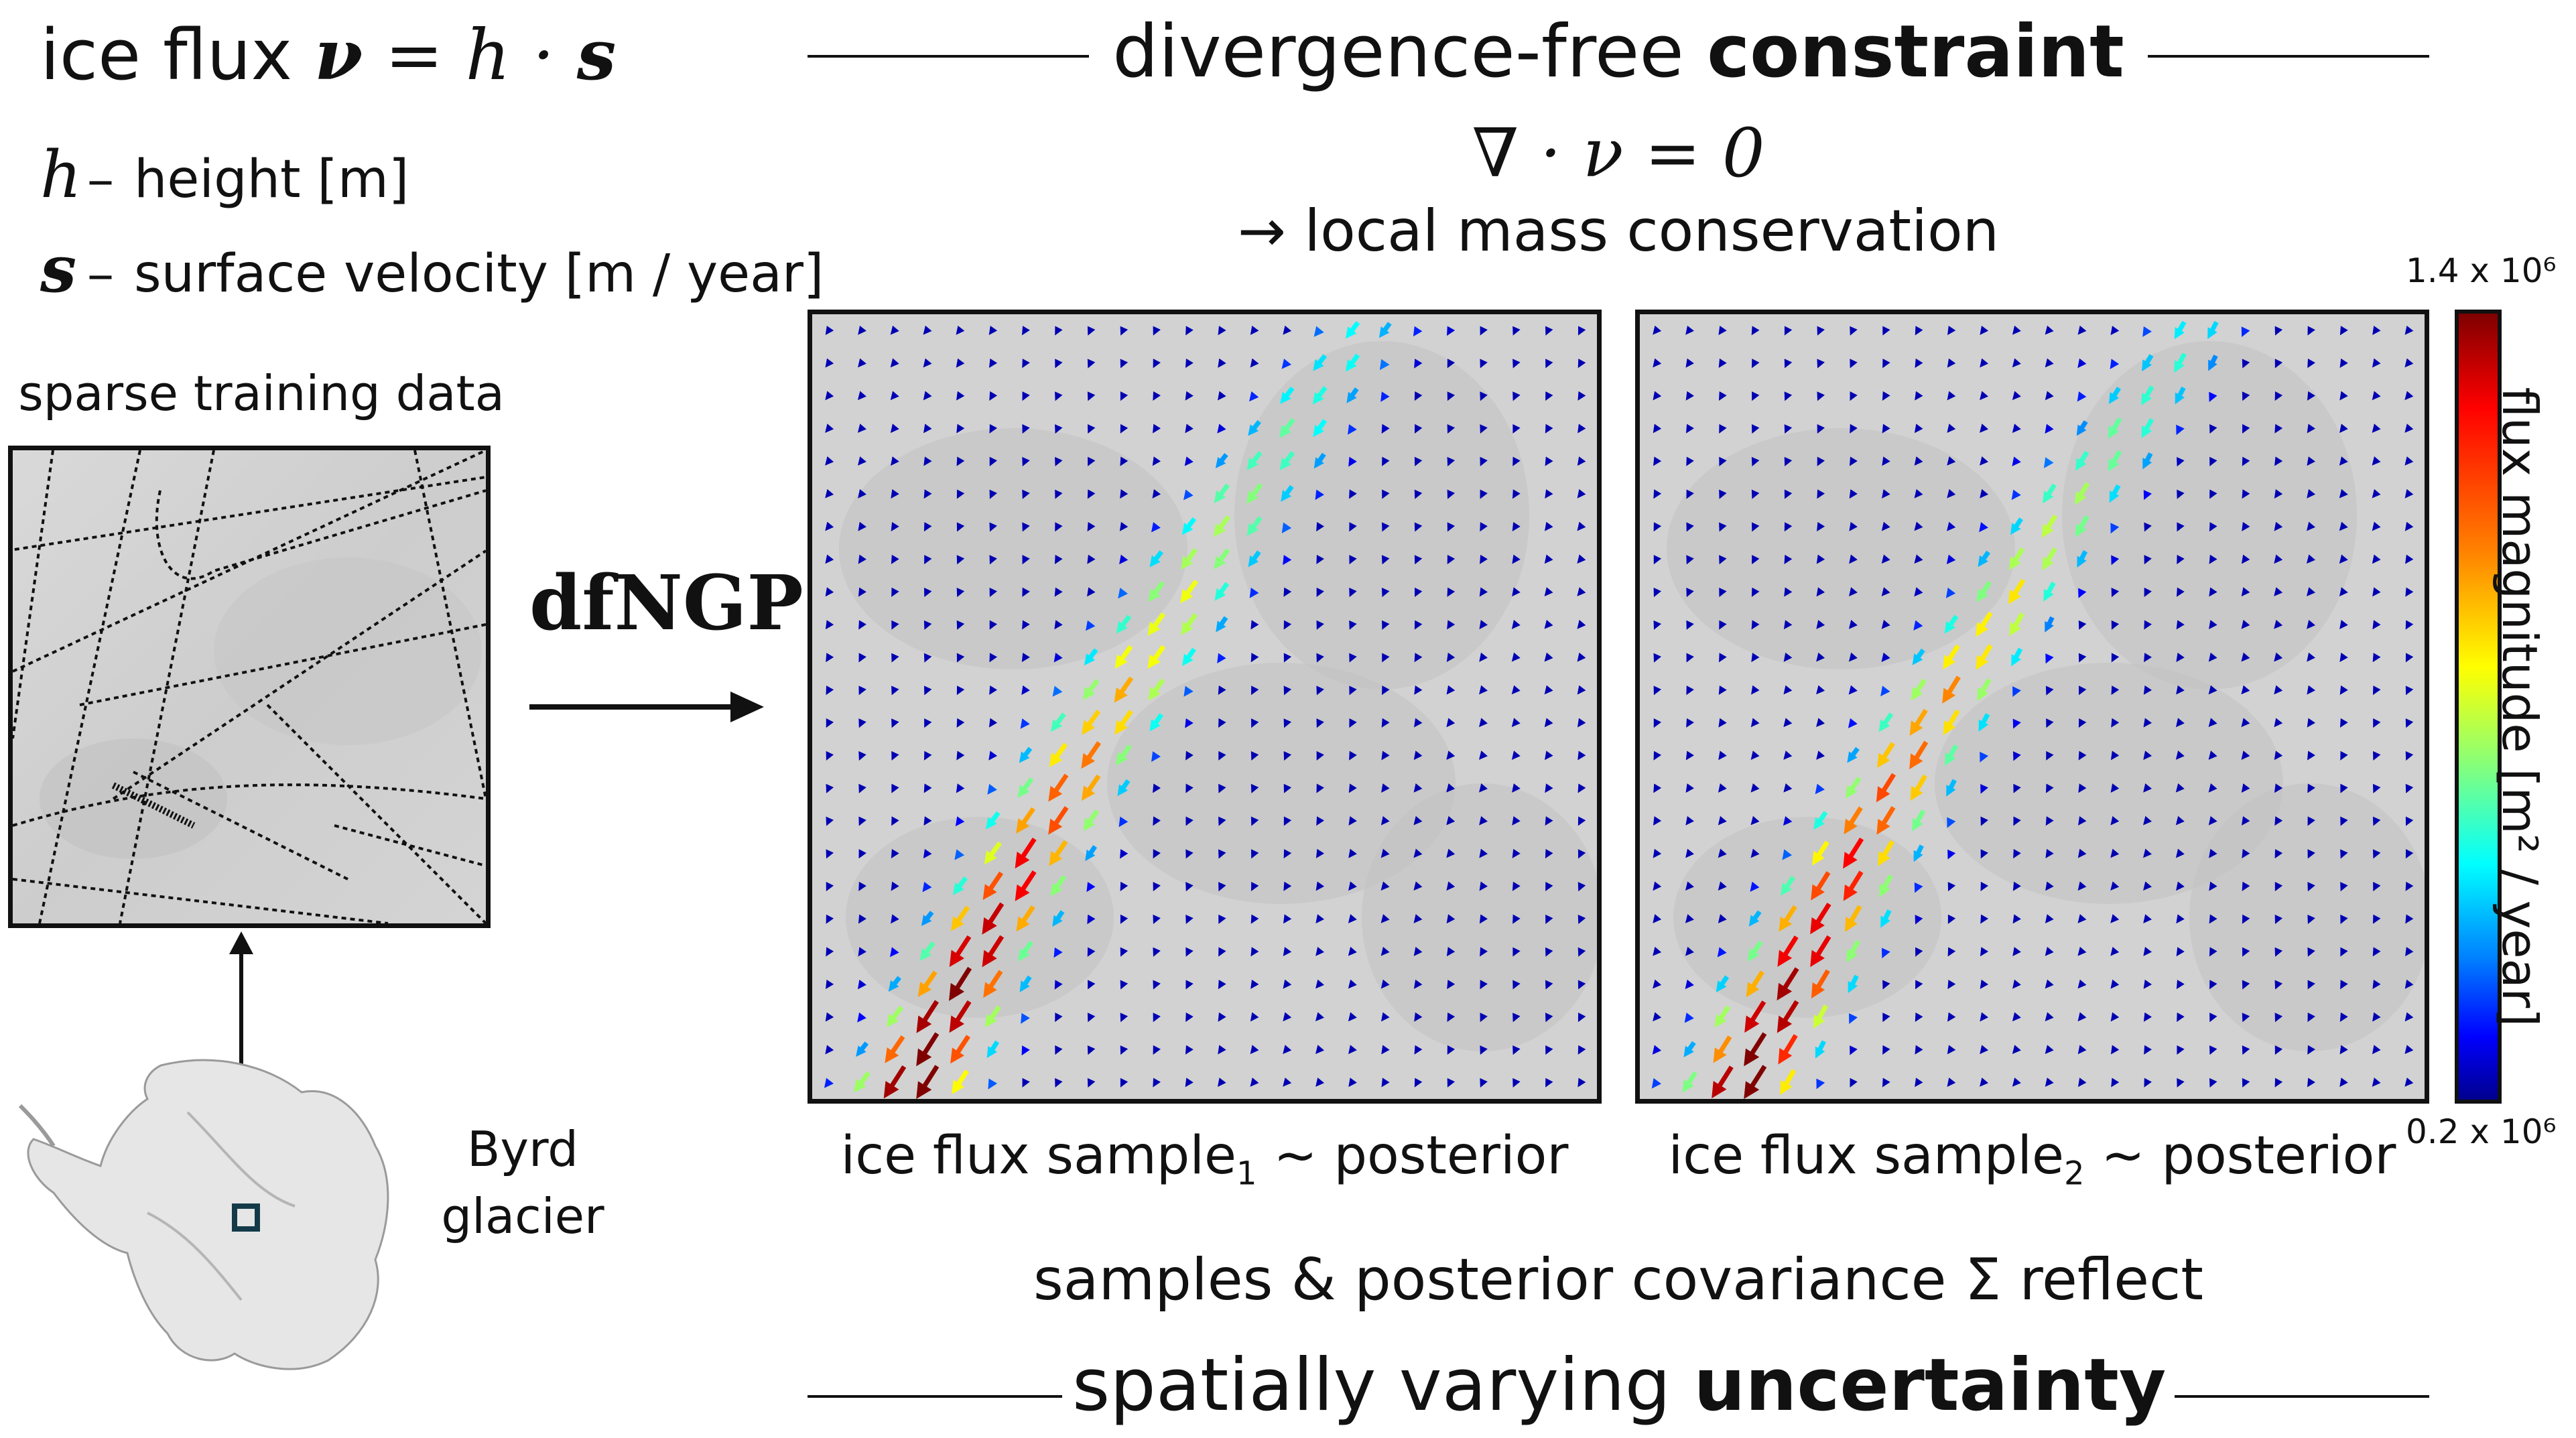  I want to click on footer-line1: samples & posterior covariance Σ reflect, so click(1618, 1279).